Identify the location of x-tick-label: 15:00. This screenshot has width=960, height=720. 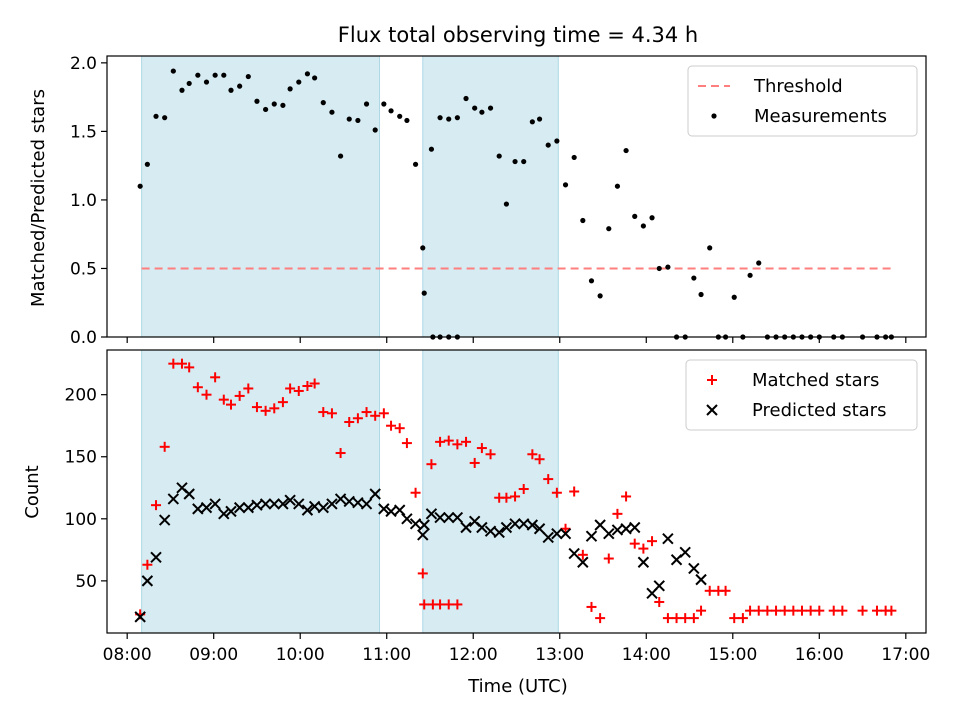
(732, 655).